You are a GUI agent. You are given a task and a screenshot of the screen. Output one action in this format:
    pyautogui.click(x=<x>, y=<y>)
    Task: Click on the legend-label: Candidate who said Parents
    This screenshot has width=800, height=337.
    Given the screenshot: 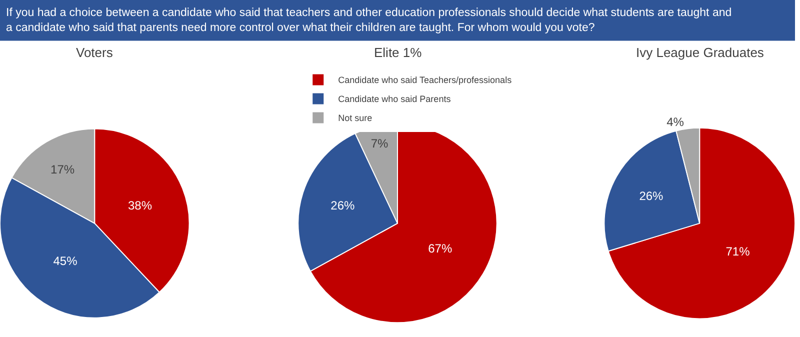 What is the action you would take?
    pyautogui.click(x=395, y=99)
    